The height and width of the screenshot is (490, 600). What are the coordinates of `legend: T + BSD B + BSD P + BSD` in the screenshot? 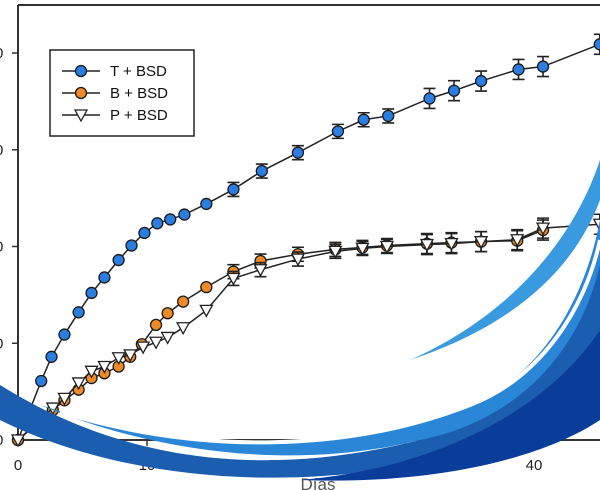 It's located at (122, 93).